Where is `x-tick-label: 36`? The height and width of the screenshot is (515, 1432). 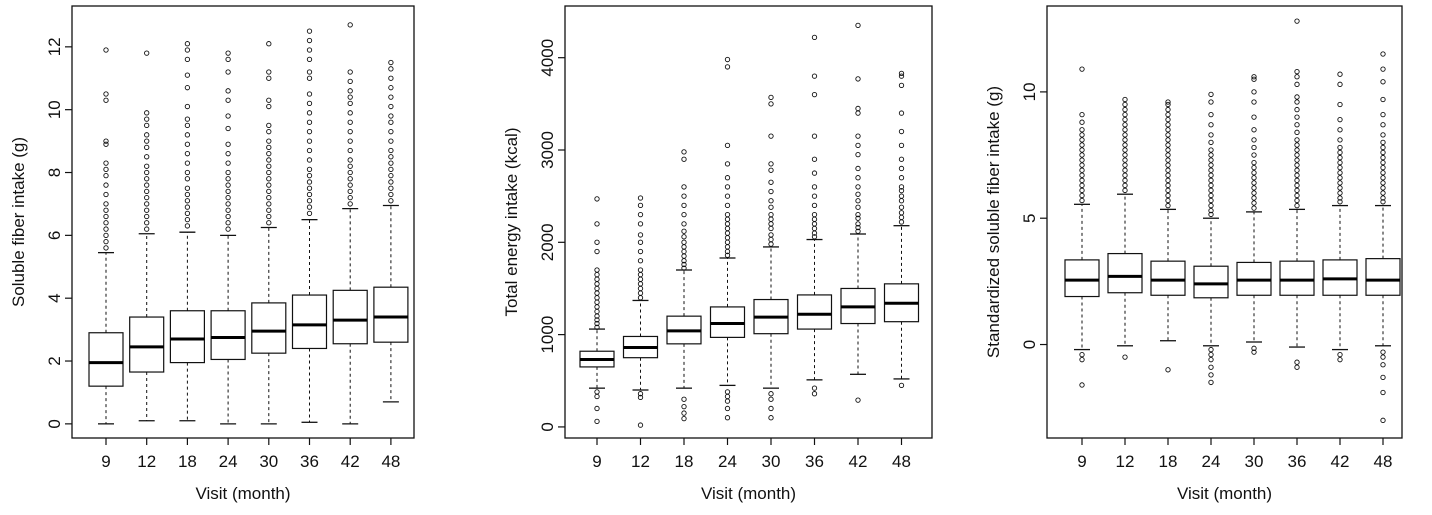 x-tick-label: 36 is located at coordinates (1297, 461).